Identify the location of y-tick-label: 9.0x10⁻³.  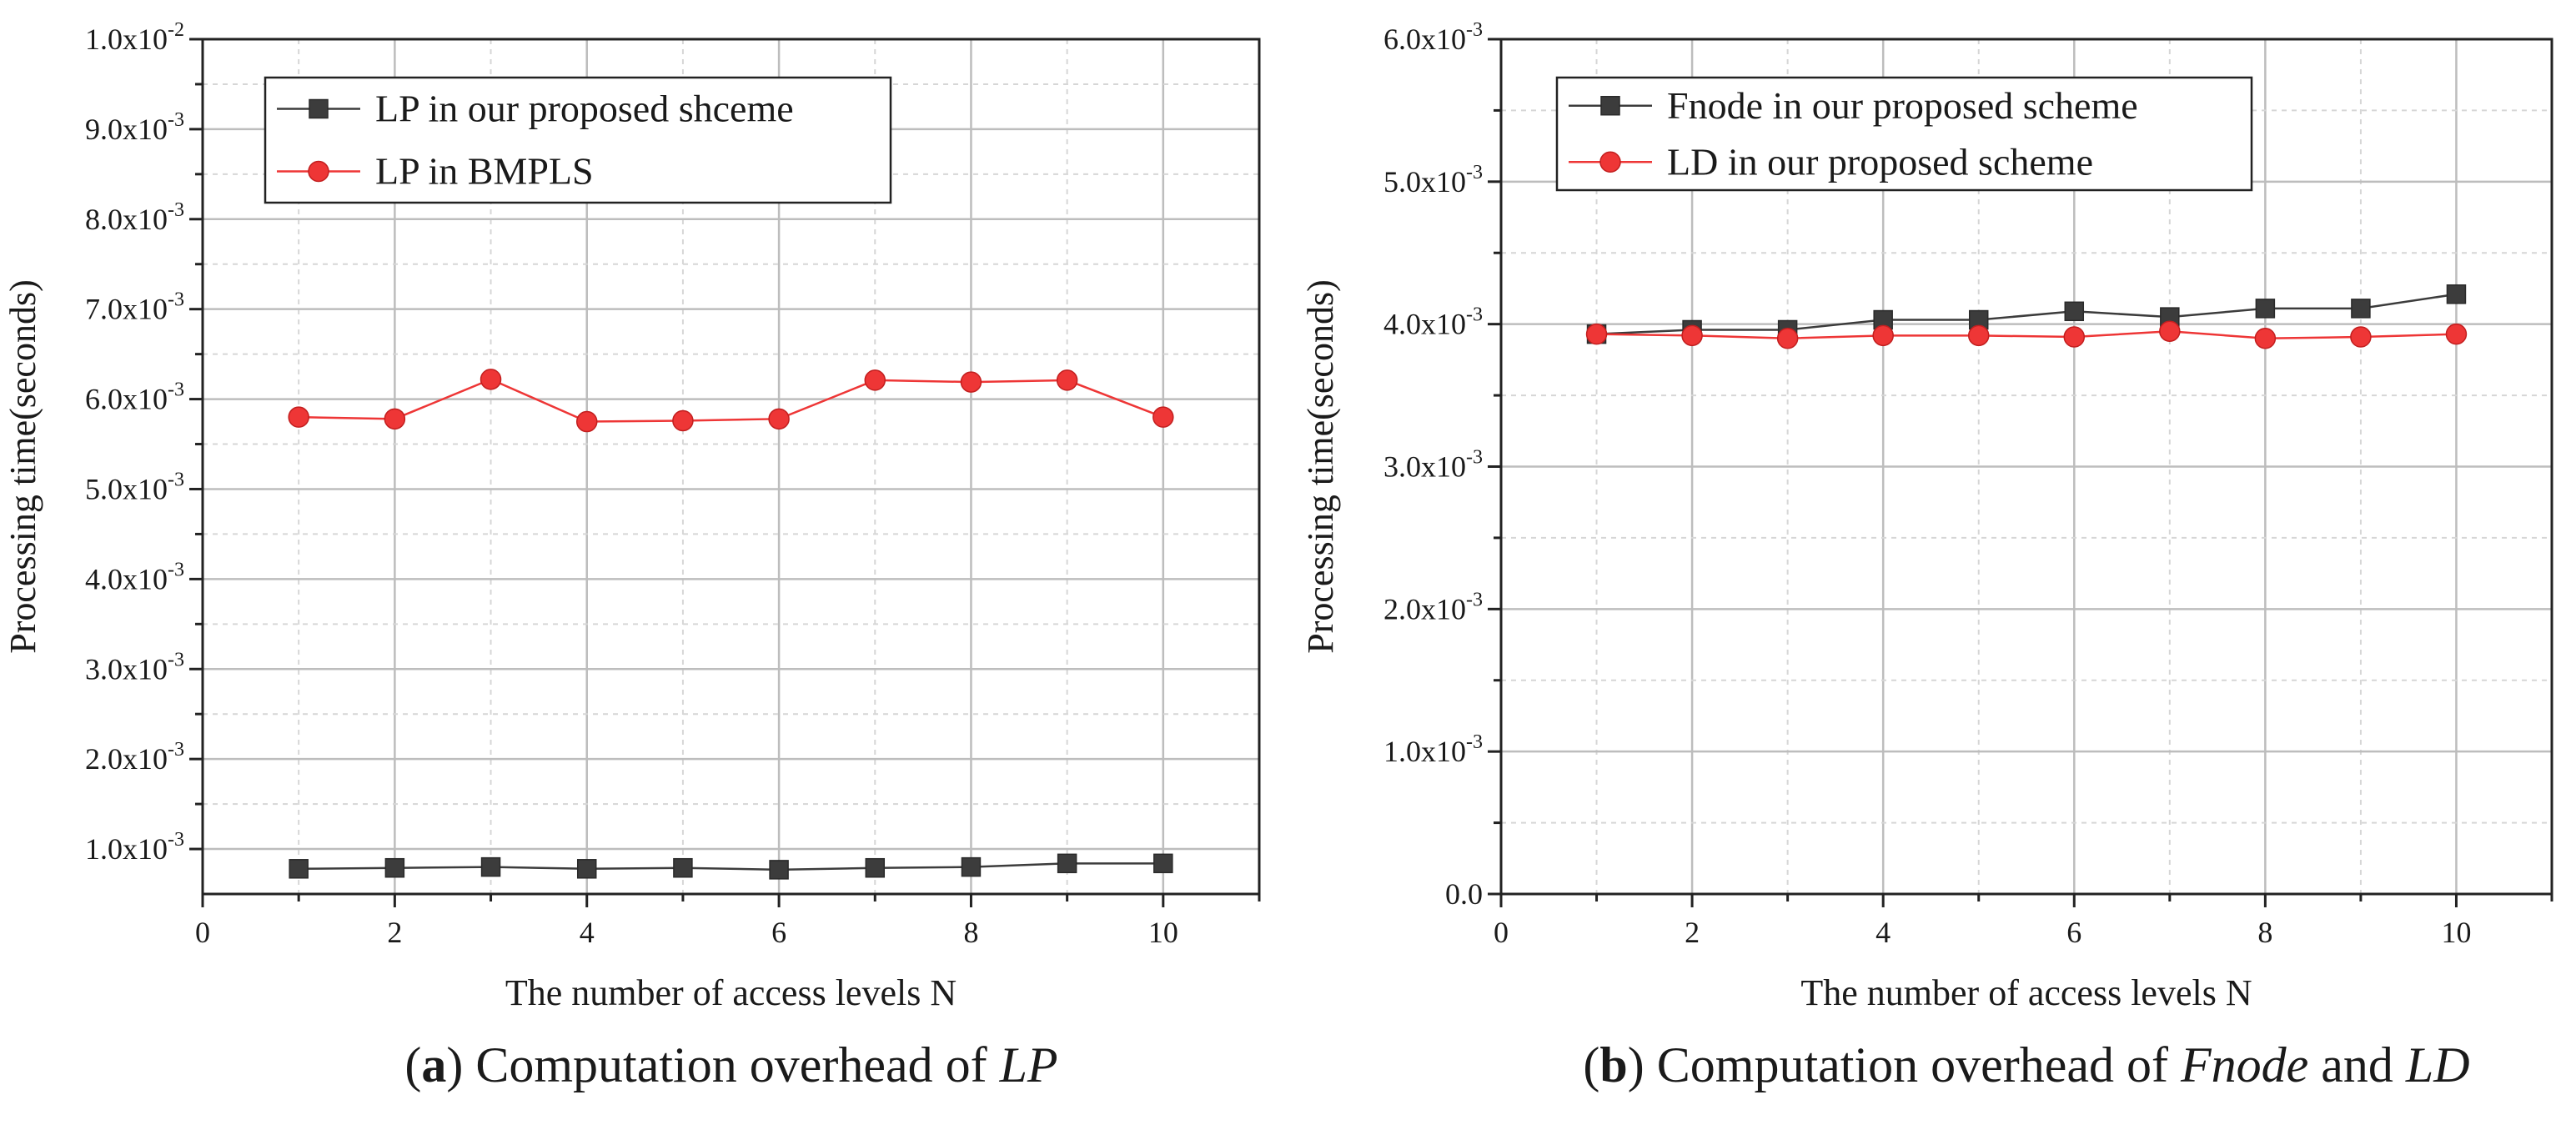
(134, 127).